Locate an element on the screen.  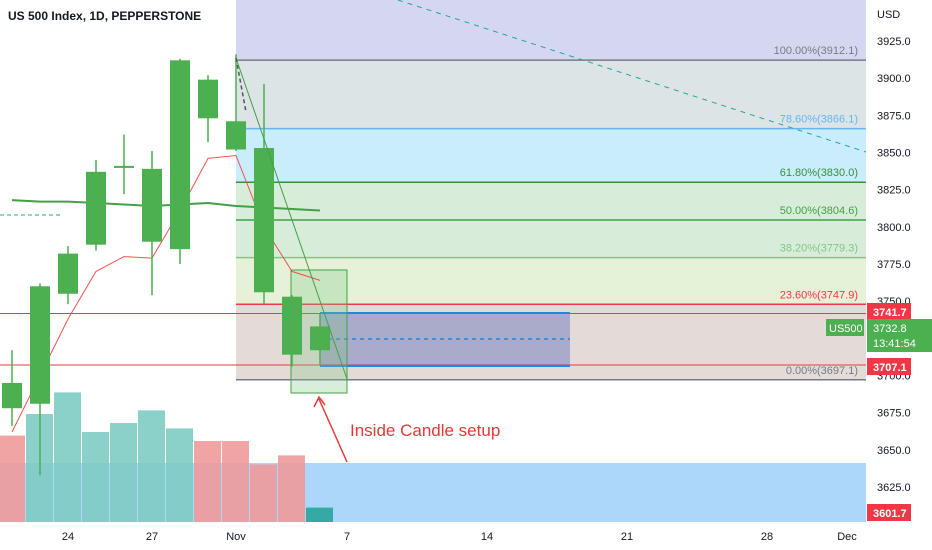
y-tick-label: 3850.0 is located at coordinates (894, 154).